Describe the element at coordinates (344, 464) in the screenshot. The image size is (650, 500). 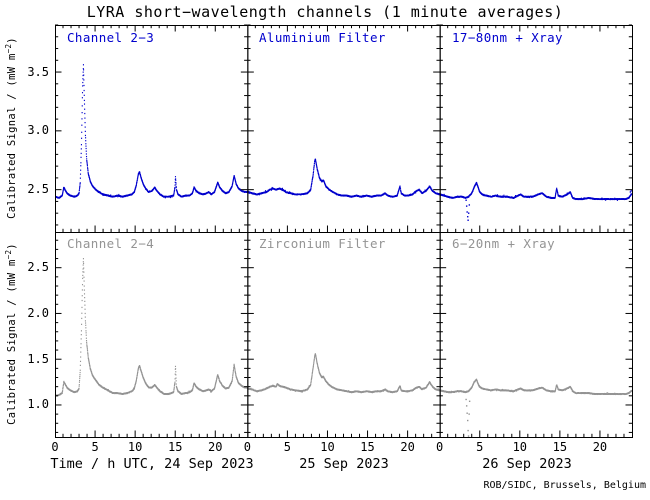
I see `x-axis-label-day2: 25 Sep 2023` at that location.